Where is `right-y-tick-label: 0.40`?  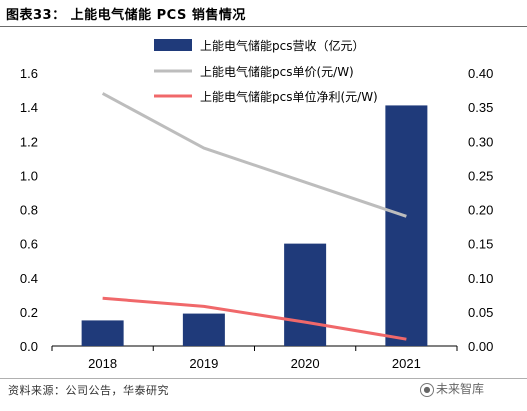 right-y-tick-label: 0.40 is located at coordinates (480, 73).